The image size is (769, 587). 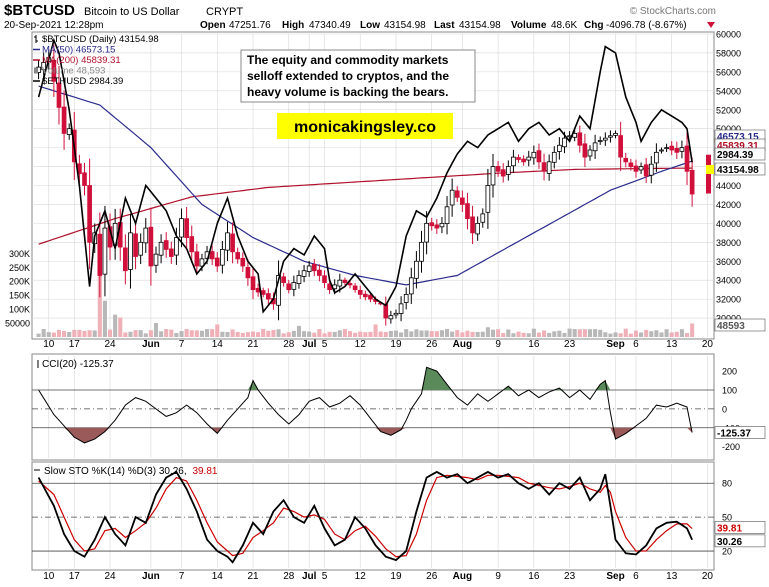 I want to click on volume-last-tag: 48593, so click(x=731, y=326).